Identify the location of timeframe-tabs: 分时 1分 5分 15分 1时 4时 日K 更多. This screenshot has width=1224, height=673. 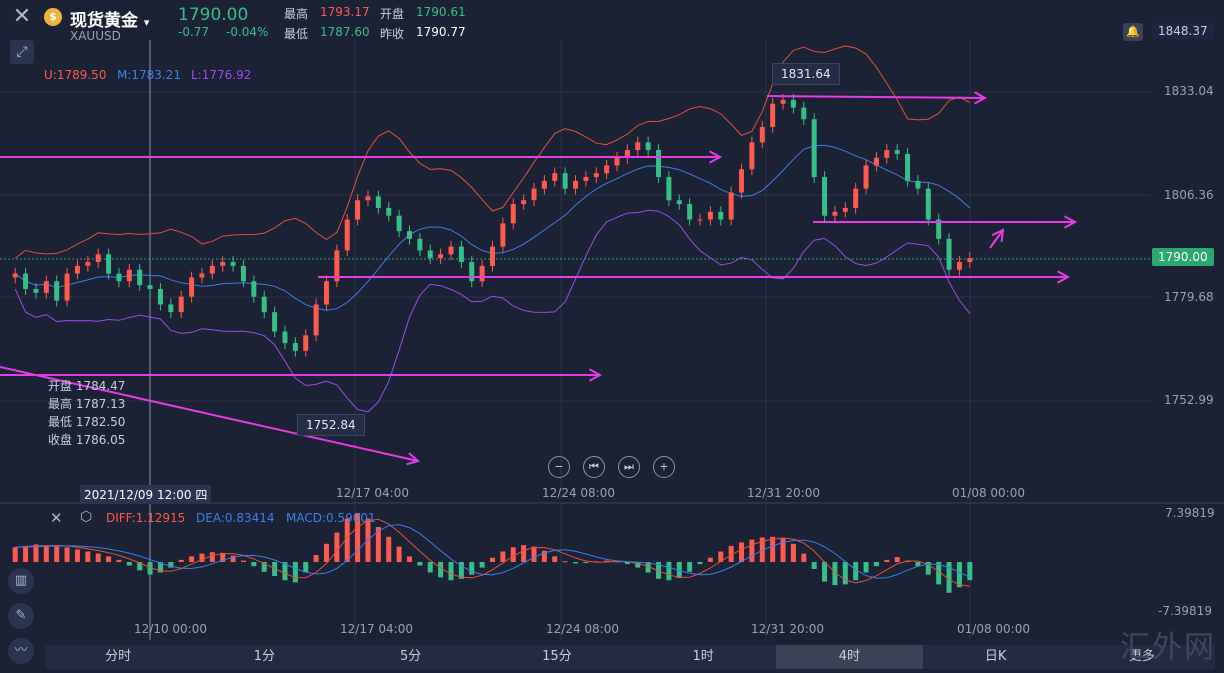
(630, 657).